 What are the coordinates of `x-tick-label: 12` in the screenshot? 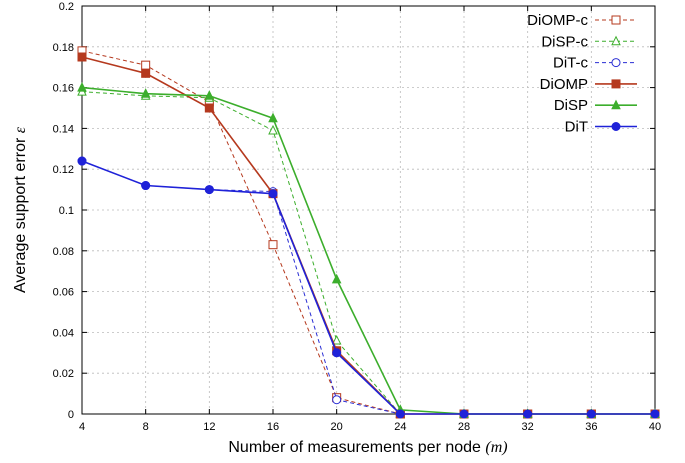 It's located at (209, 427).